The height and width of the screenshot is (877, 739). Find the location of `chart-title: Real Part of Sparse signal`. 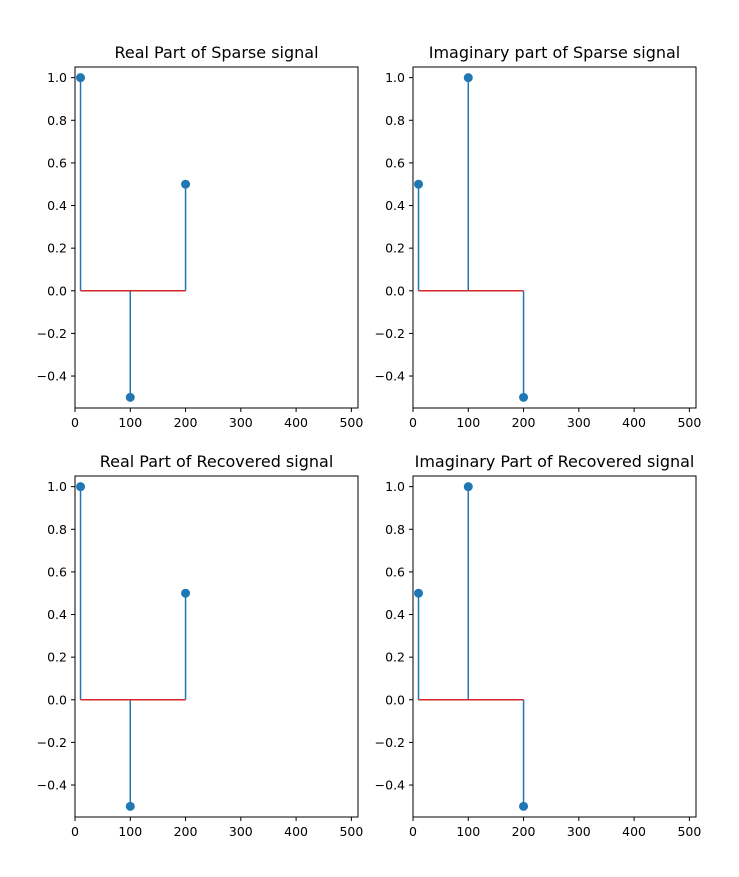

chart-title: Real Part of Sparse signal is located at coordinates (216, 52).